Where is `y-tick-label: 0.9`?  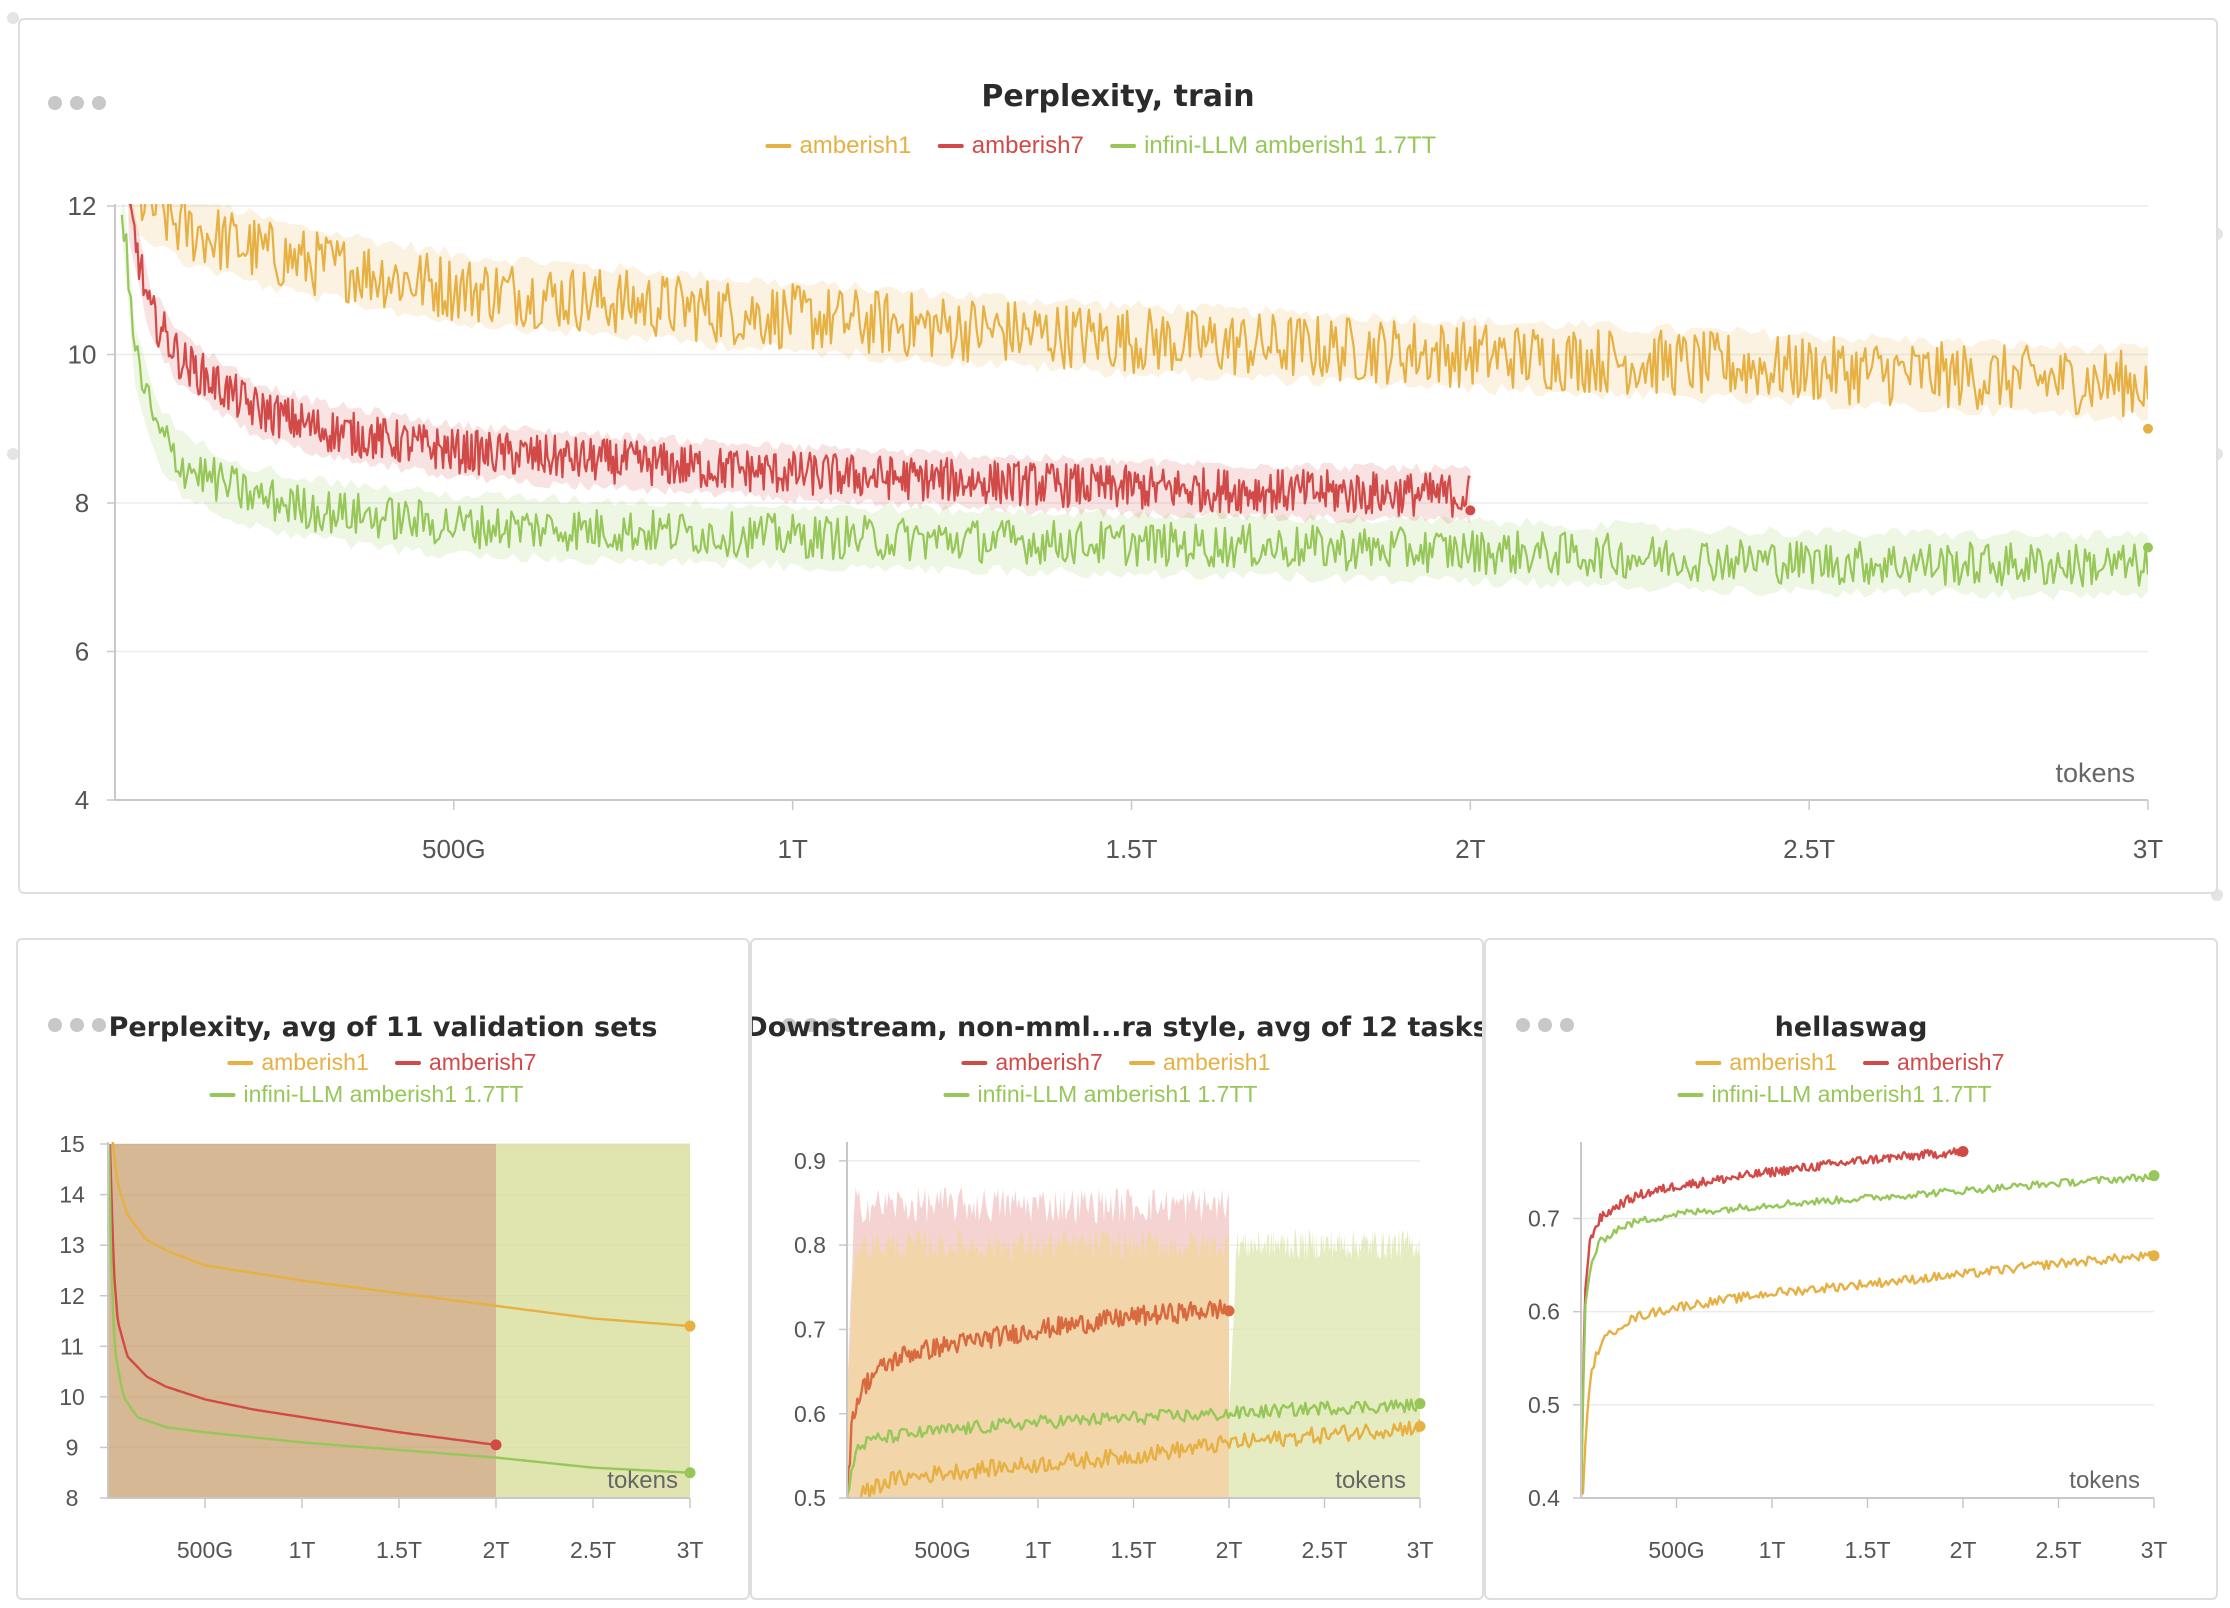
y-tick-label: 0.9 is located at coordinates (810, 1161).